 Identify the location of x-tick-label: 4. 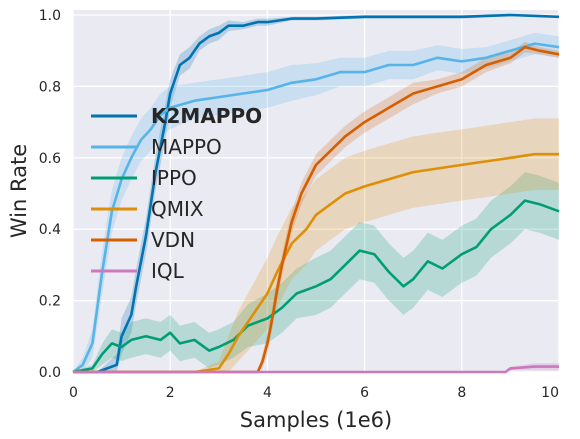
(267, 393).